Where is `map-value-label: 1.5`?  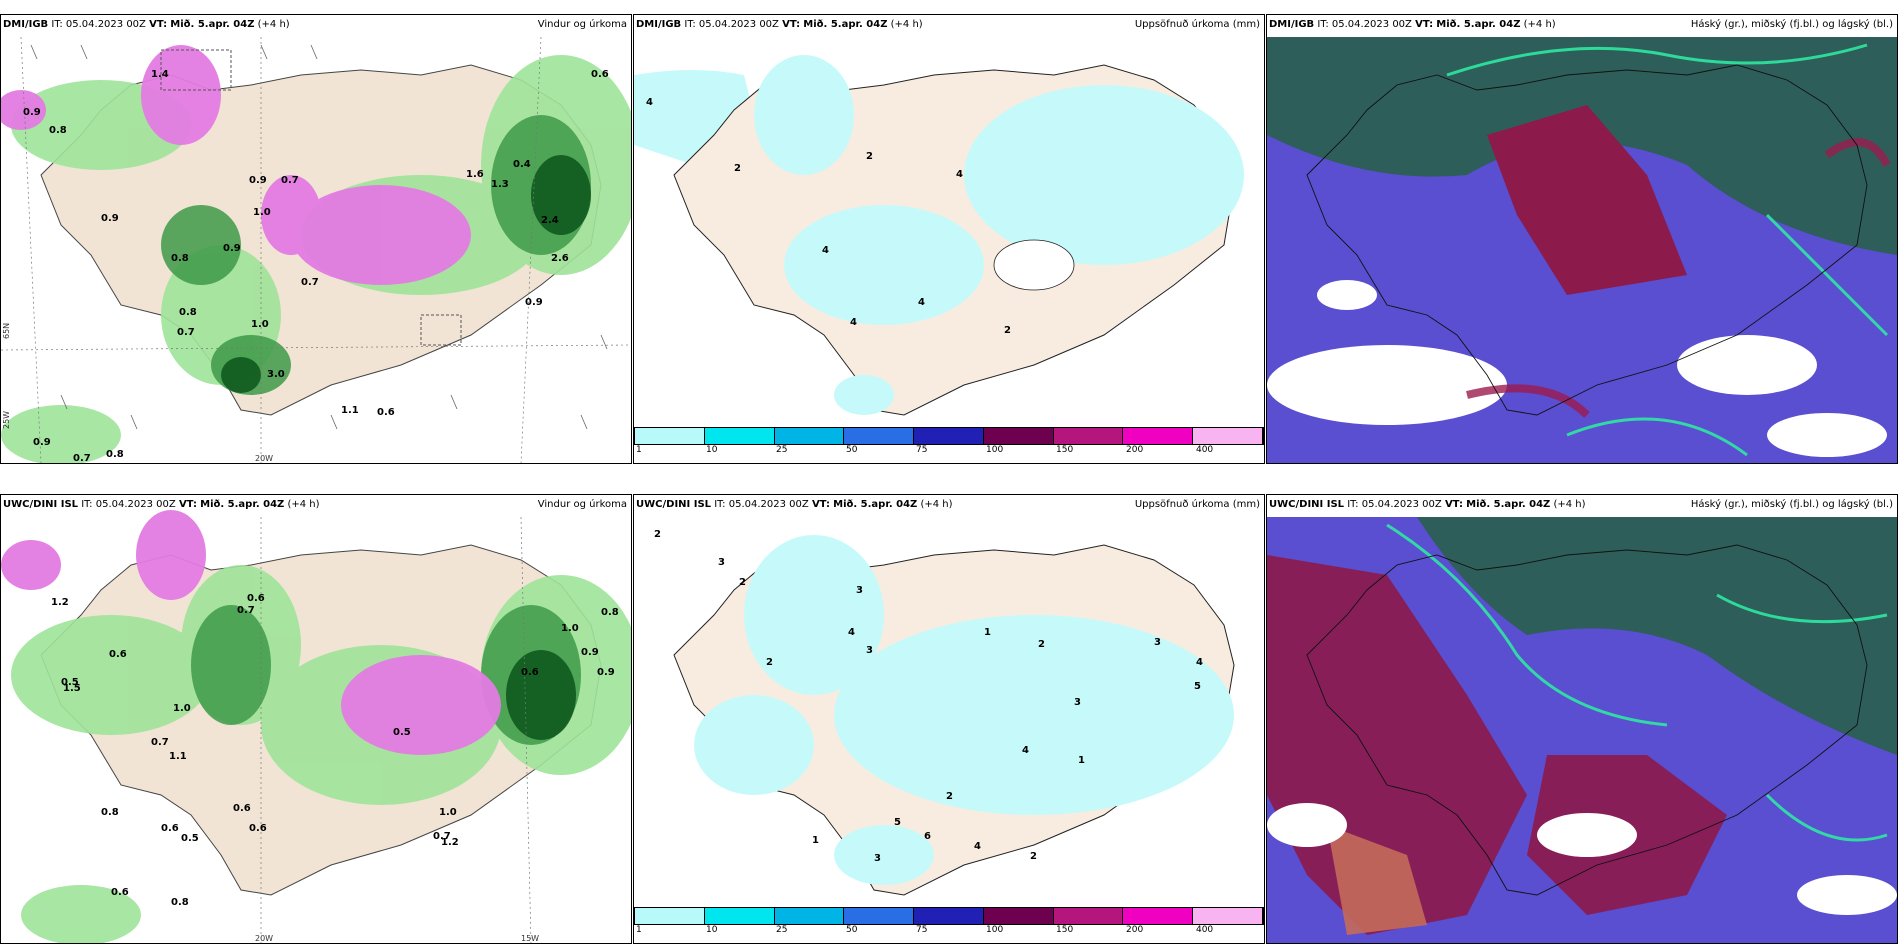
map-value-label: 1.5 is located at coordinates (72, 688).